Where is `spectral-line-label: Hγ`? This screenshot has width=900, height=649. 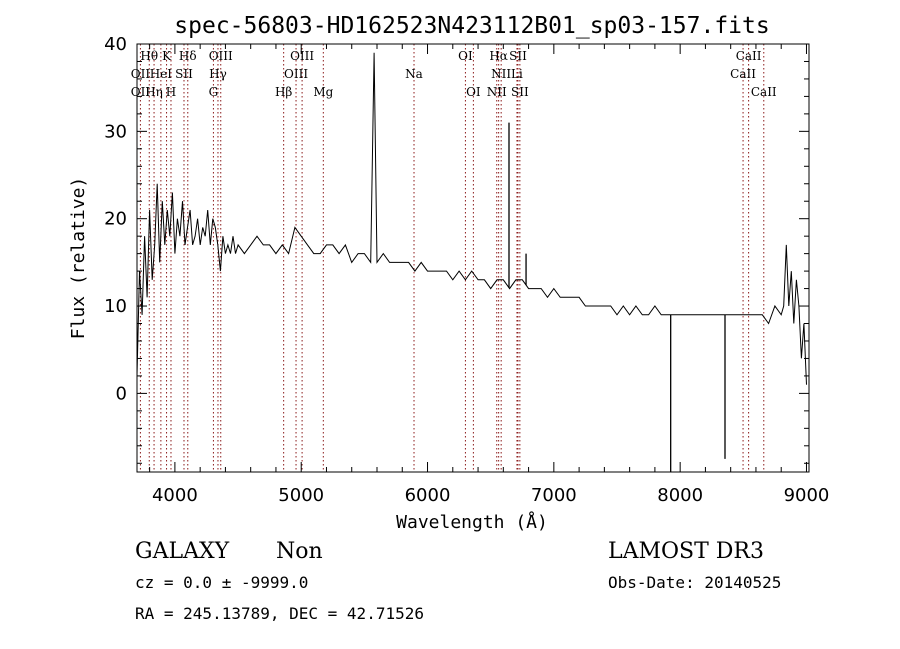 spectral-line-label: Hγ is located at coordinates (218, 74).